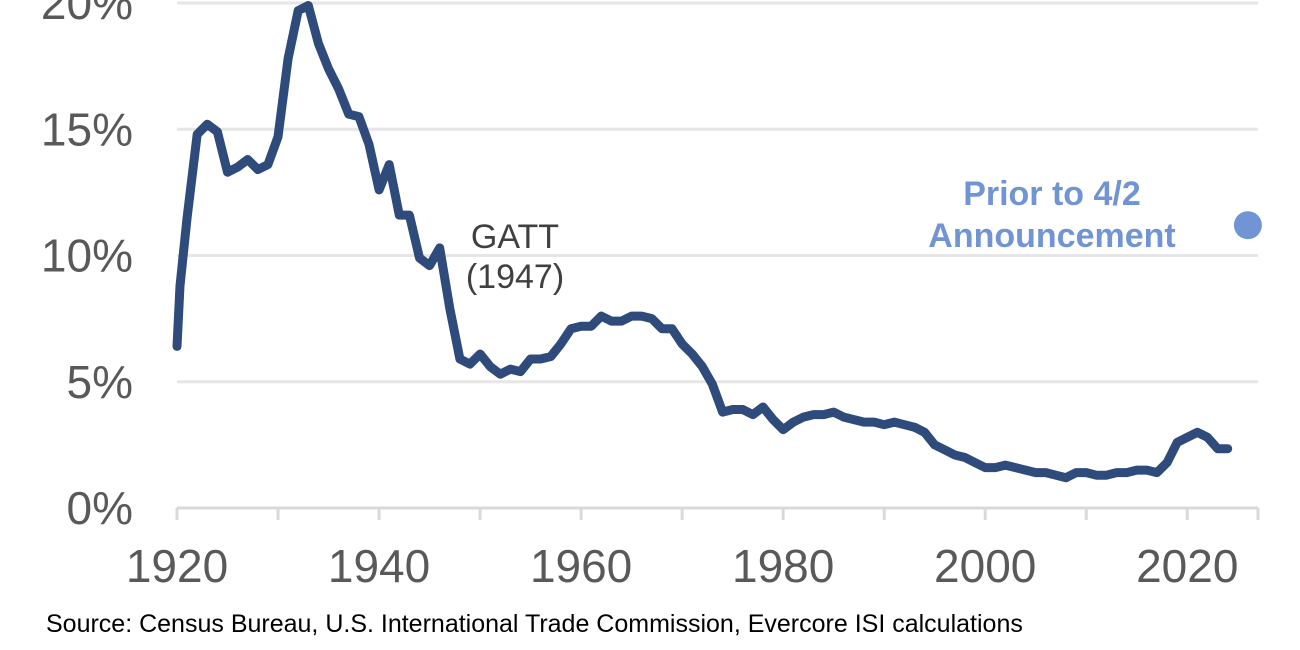 The height and width of the screenshot is (650, 1300). Describe the element at coordinates (100, 508) in the screenshot. I see `y-tick-label: 0%` at that location.